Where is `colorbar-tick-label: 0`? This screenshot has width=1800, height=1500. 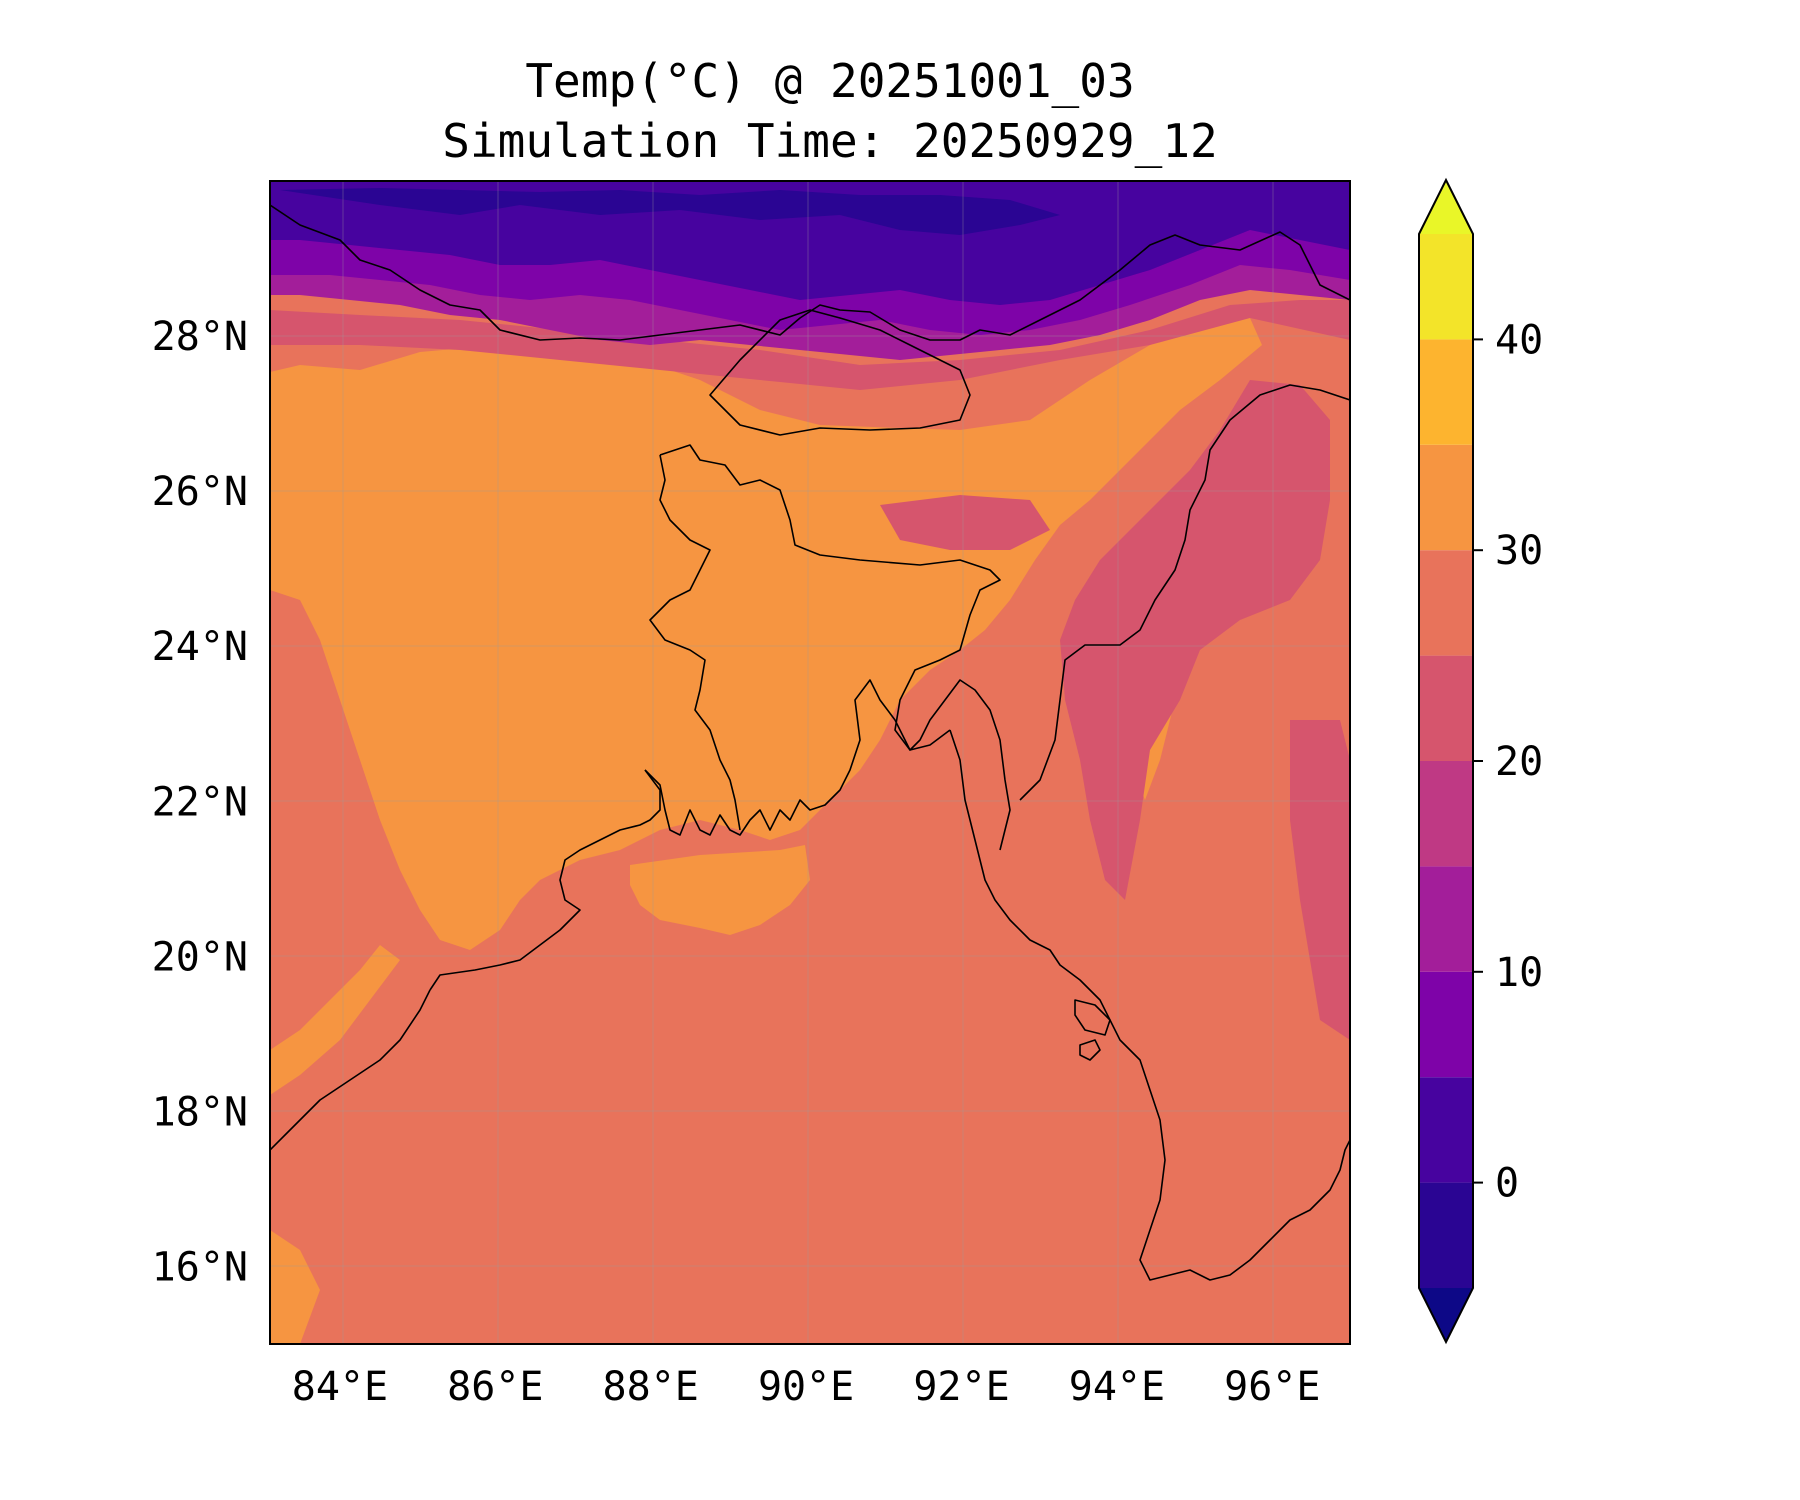
colorbar-tick-label: 0 is located at coordinates (1507, 1184).